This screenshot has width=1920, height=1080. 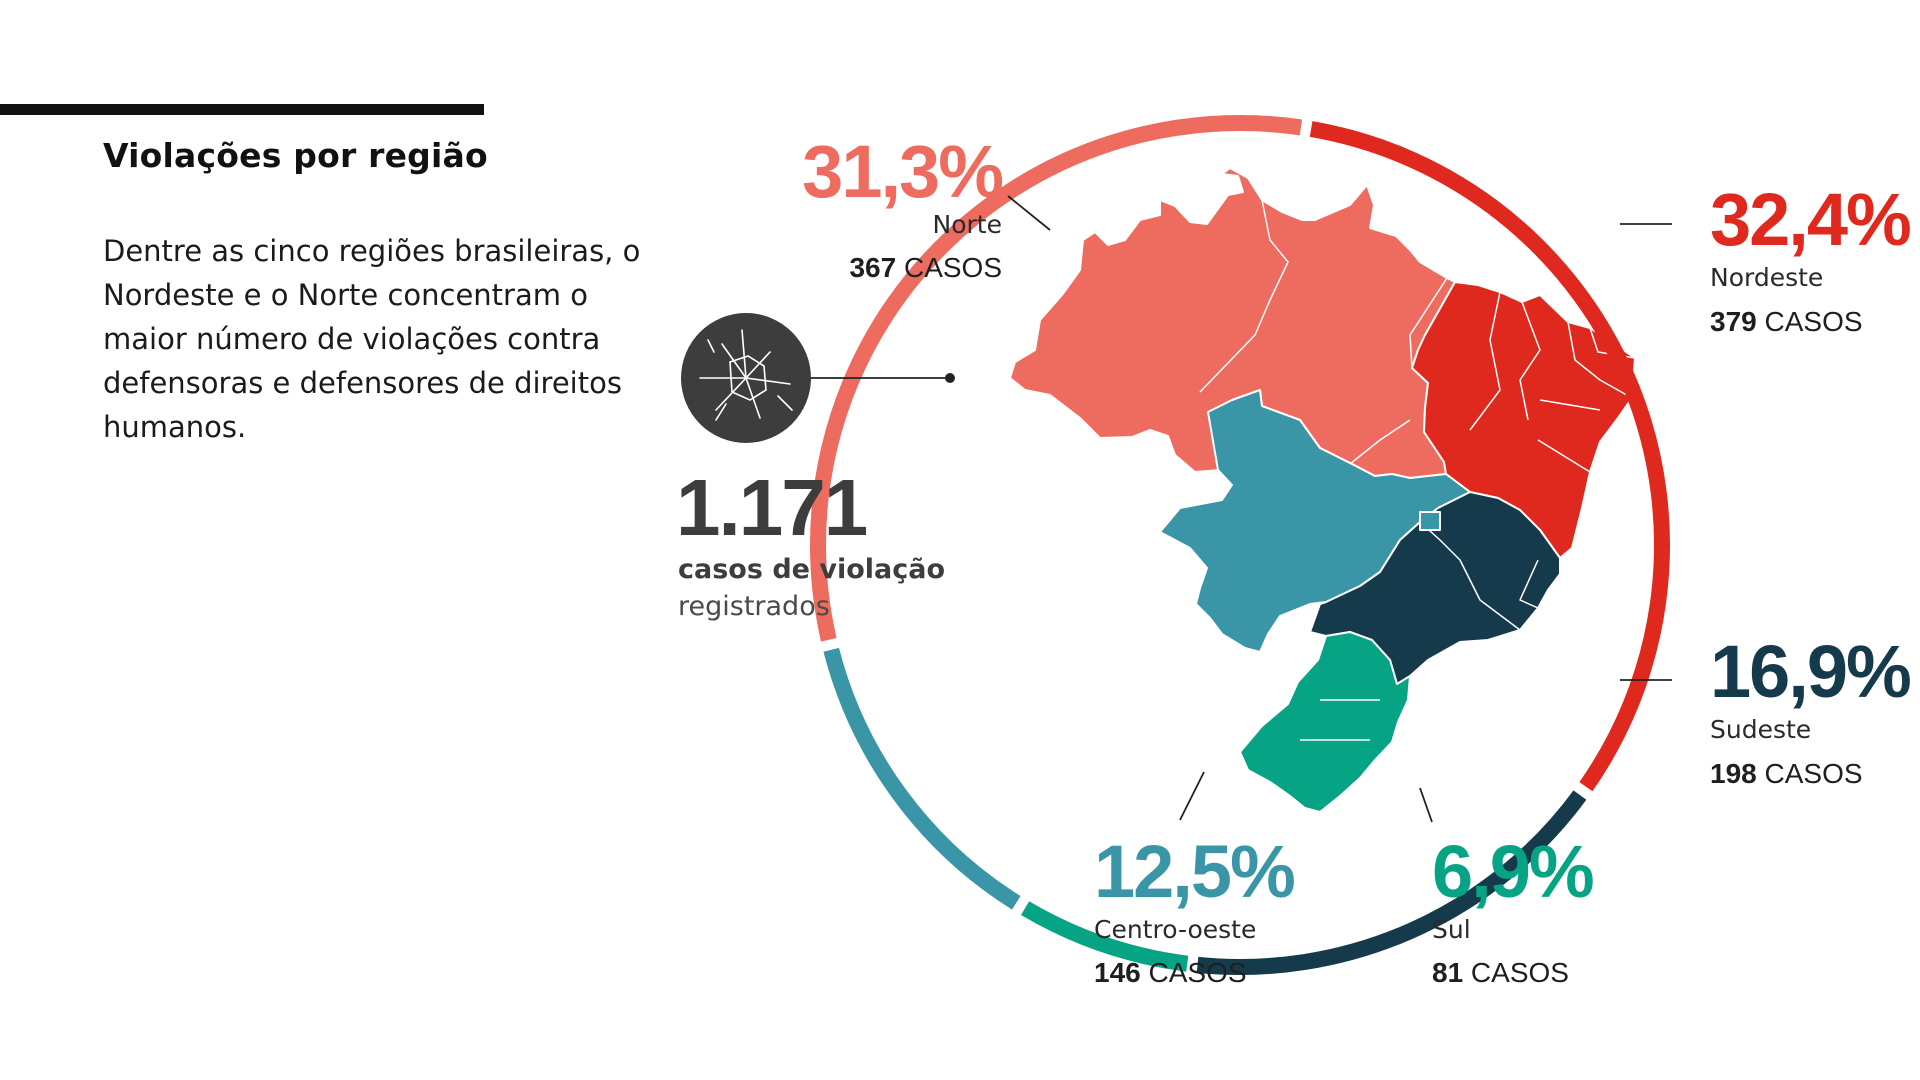 I want to click on total-label-line1: casos de violação, so click(x=811, y=569).